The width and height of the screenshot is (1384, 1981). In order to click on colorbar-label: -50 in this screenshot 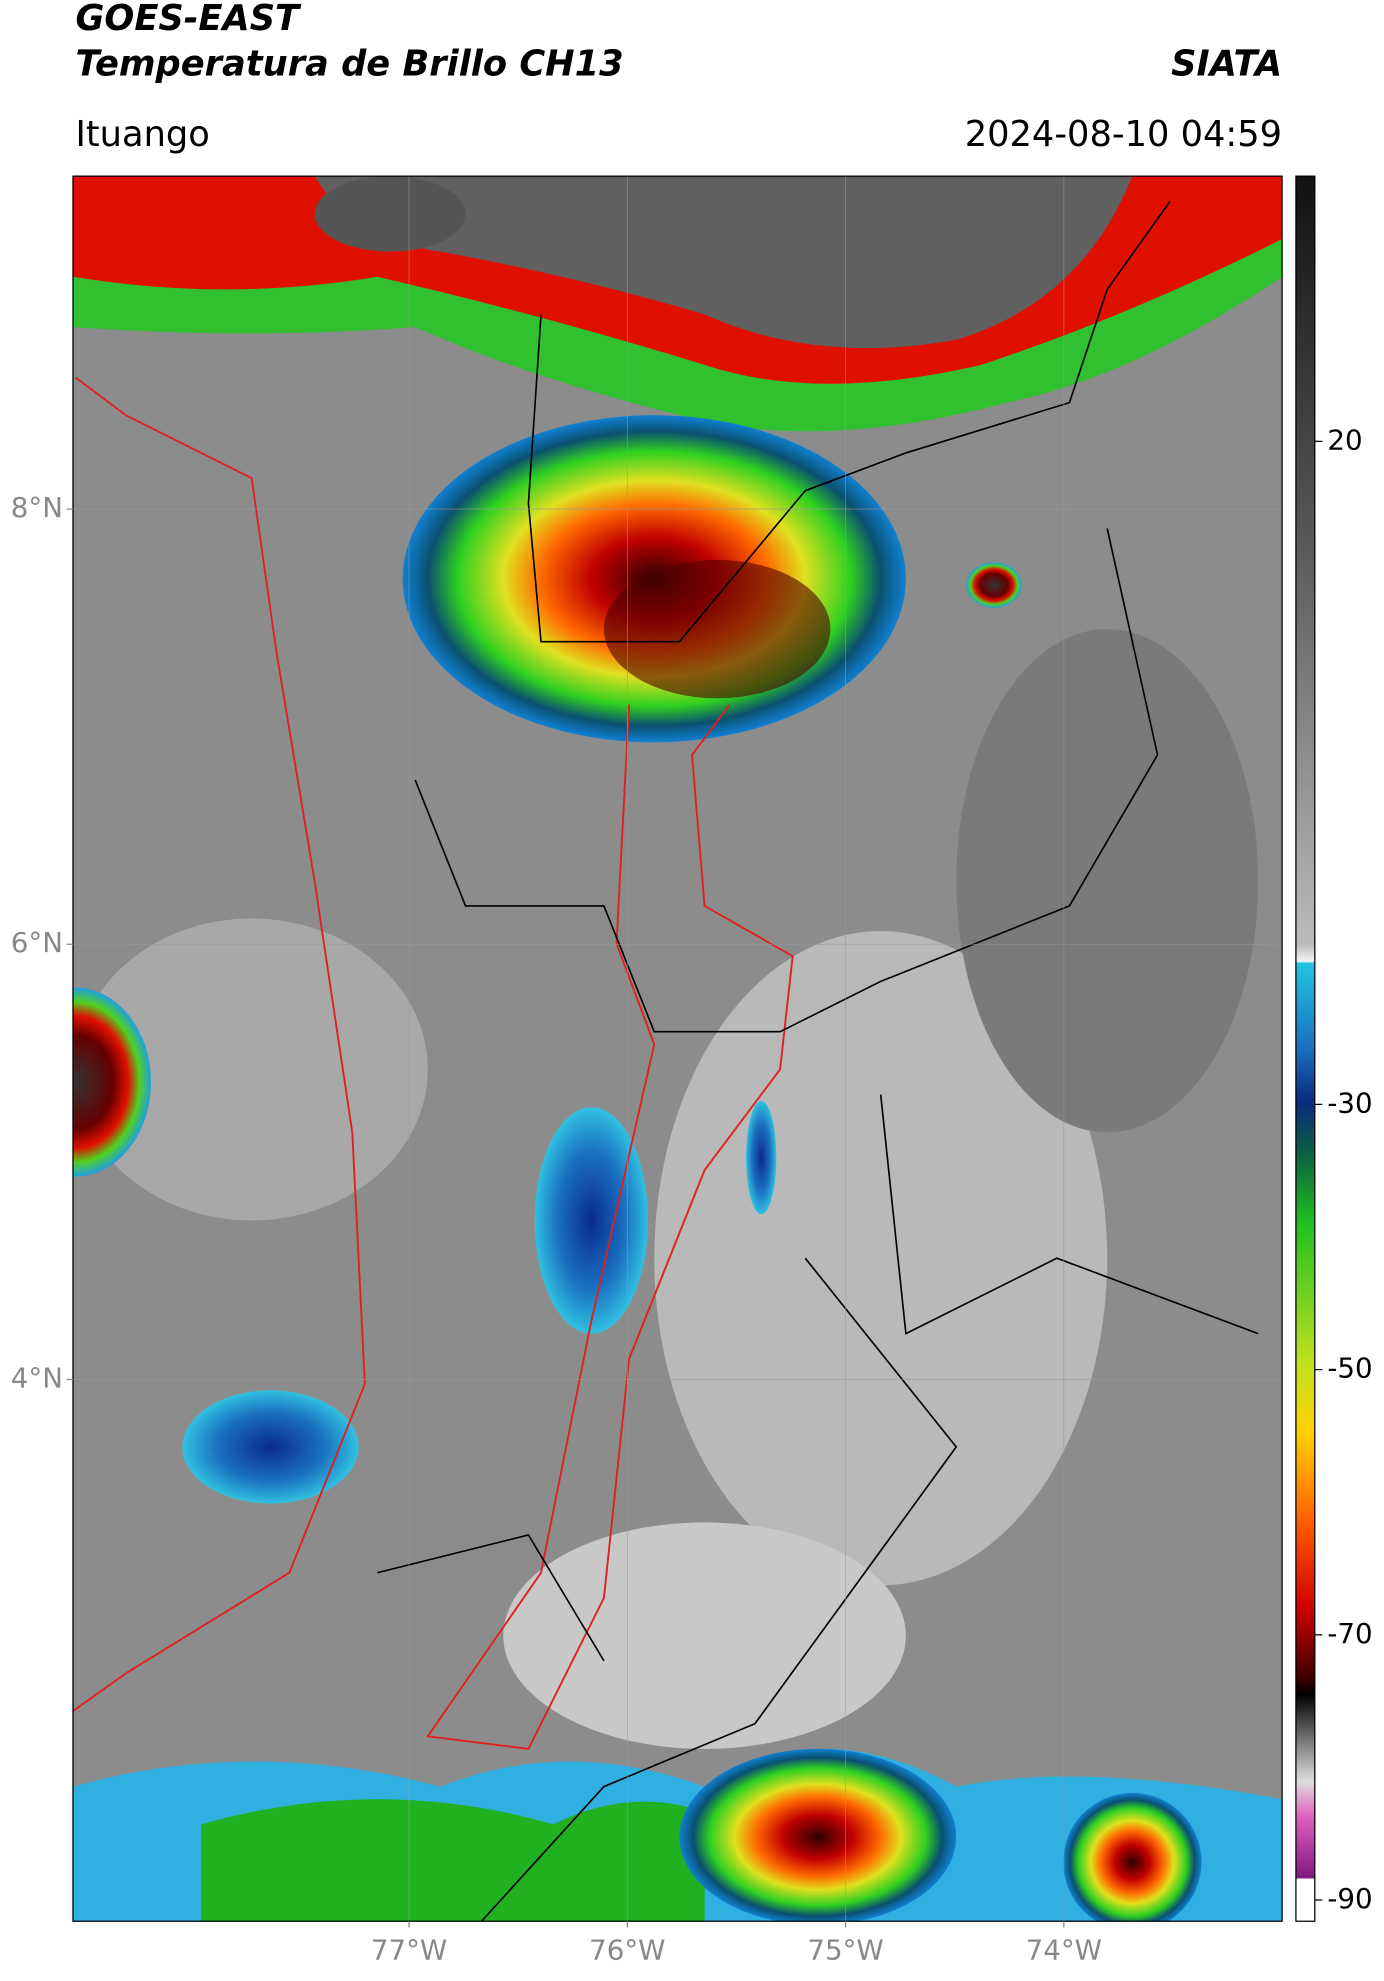, I will do `click(1349, 1368)`.